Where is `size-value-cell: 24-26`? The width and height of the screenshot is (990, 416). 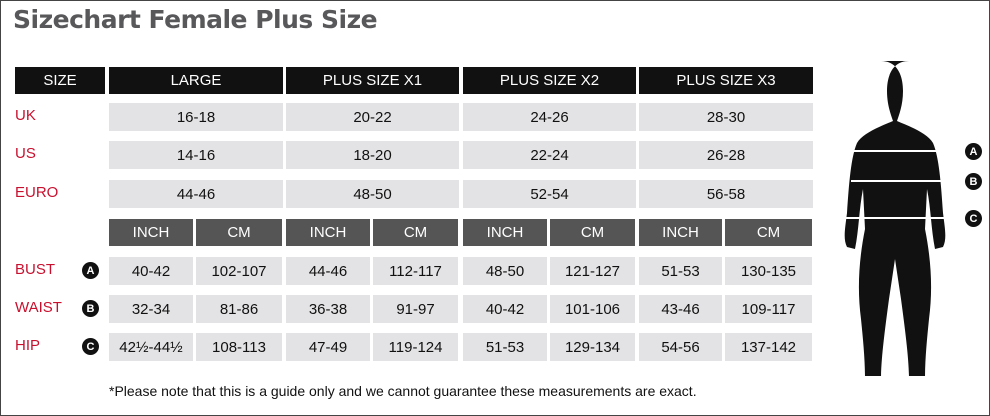
size-value-cell: 24-26 is located at coordinates (549, 117).